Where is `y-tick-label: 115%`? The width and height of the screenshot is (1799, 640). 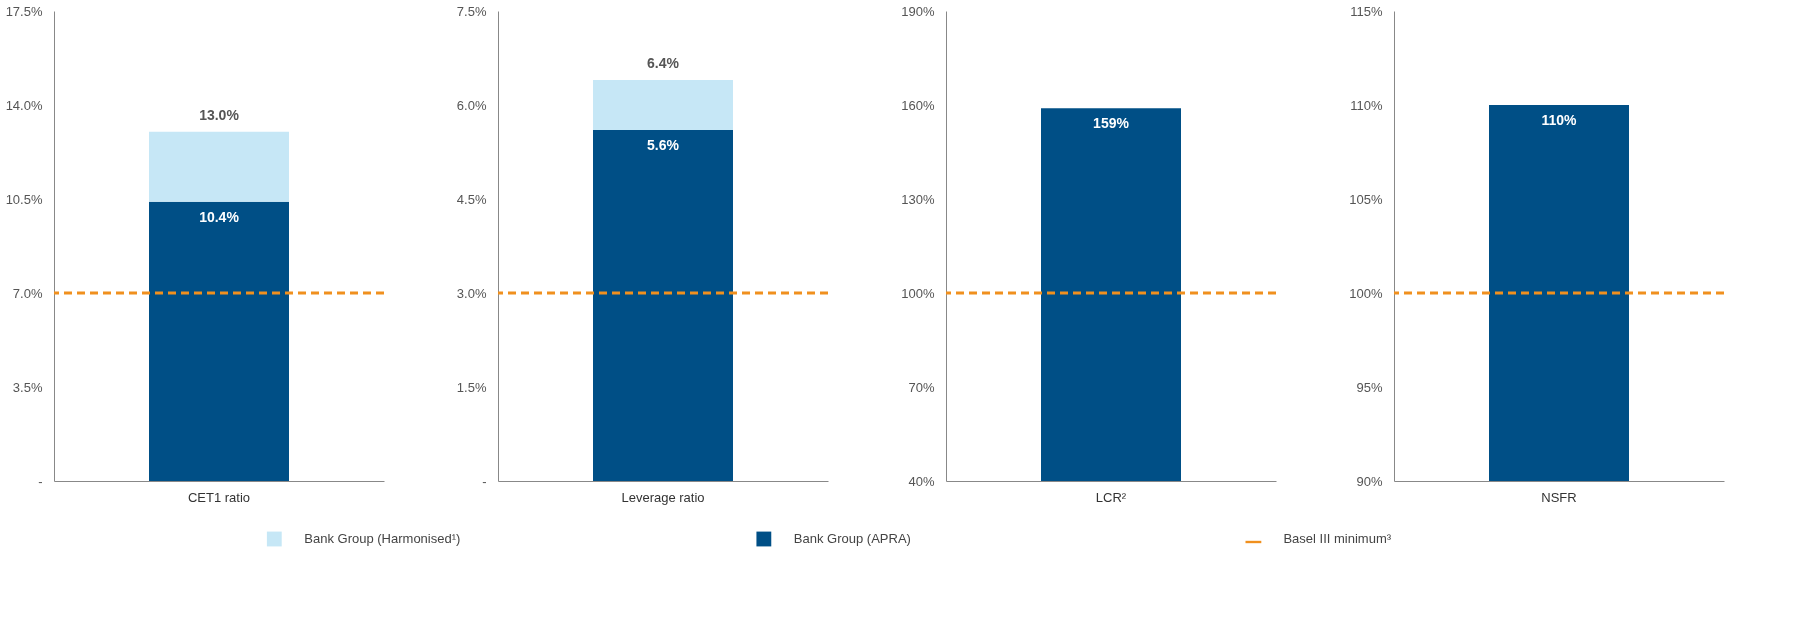
y-tick-label: 115% is located at coordinates (1366, 11).